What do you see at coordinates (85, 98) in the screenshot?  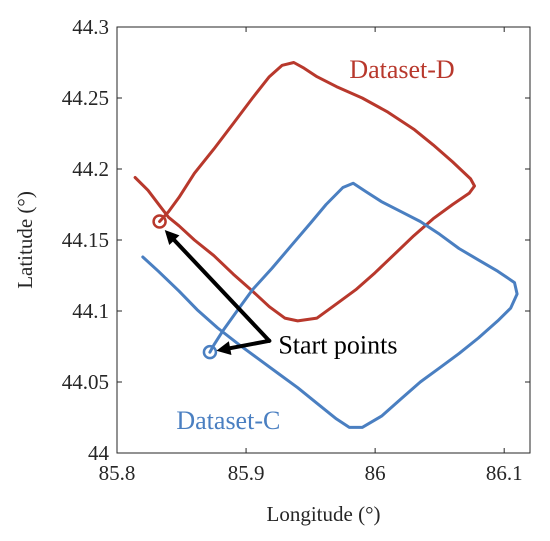 I see `y-tick-label: 44.25` at bounding box center [85, 98].